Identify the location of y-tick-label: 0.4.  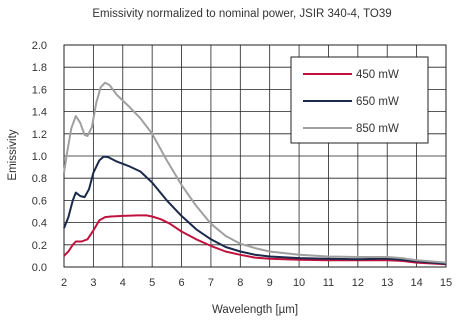
(39, 224).